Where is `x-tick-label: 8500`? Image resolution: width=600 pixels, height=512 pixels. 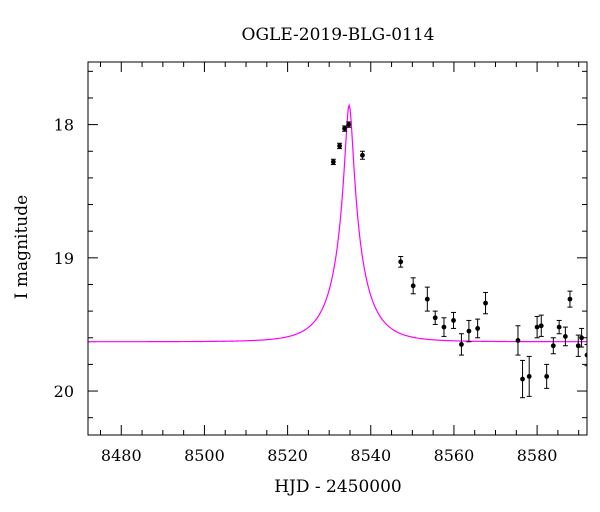
x-tick-label: 8500 is located at coordinates (204, 455).